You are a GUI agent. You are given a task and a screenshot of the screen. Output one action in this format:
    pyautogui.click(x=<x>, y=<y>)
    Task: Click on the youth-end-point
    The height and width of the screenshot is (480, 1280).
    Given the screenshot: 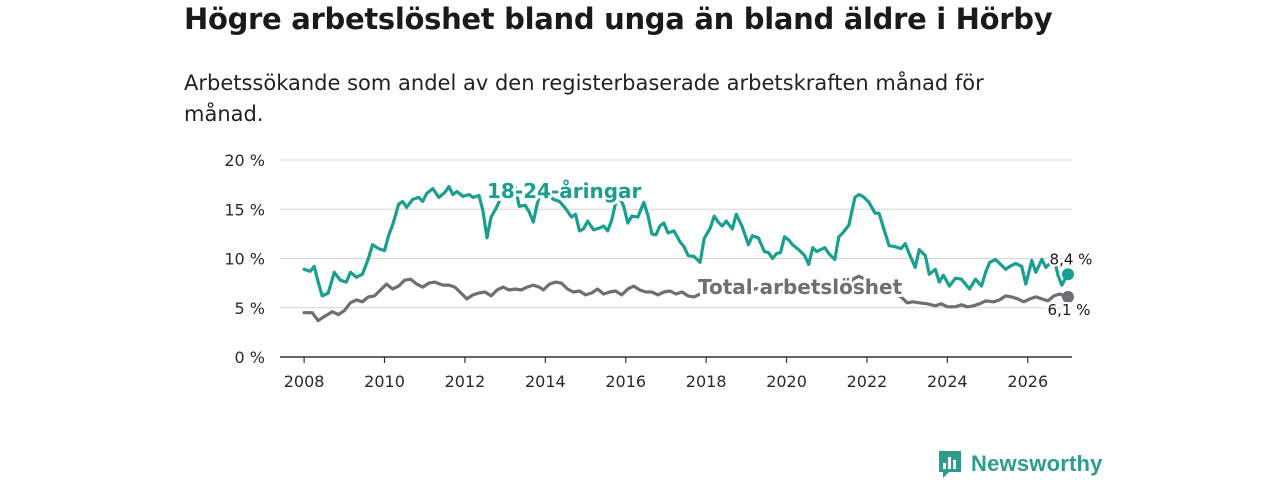 What is the action you would take?
    pyautogui.click(x=1067, y=274)
    